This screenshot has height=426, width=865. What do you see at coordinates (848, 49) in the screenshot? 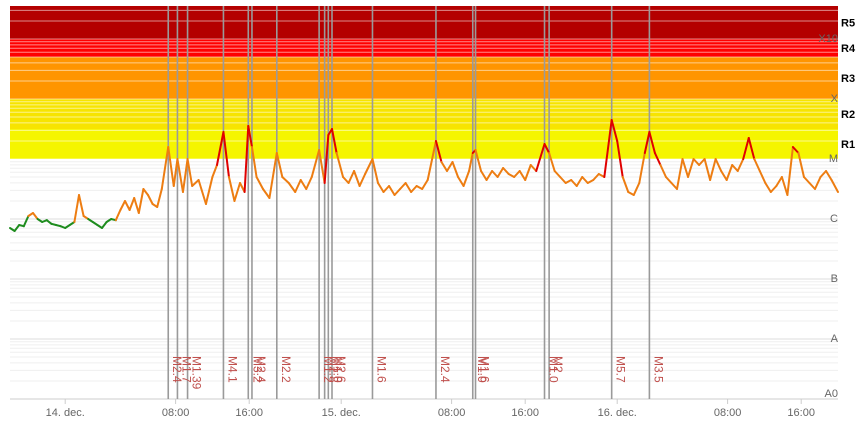
I see `band-label: R4` at bounding box center [848, 49].